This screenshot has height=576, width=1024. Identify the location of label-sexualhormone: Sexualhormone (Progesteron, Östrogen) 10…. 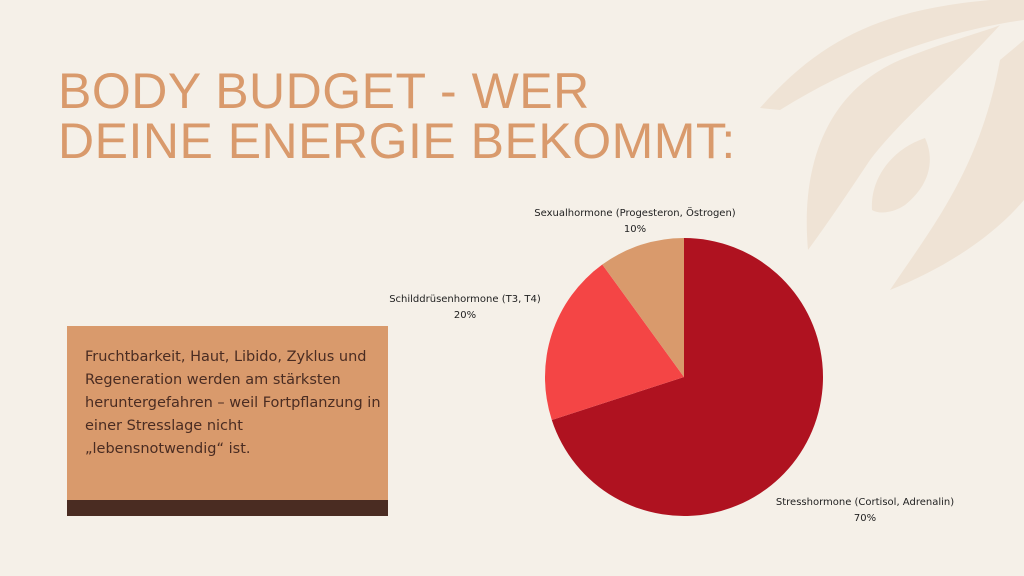
(635, 221).